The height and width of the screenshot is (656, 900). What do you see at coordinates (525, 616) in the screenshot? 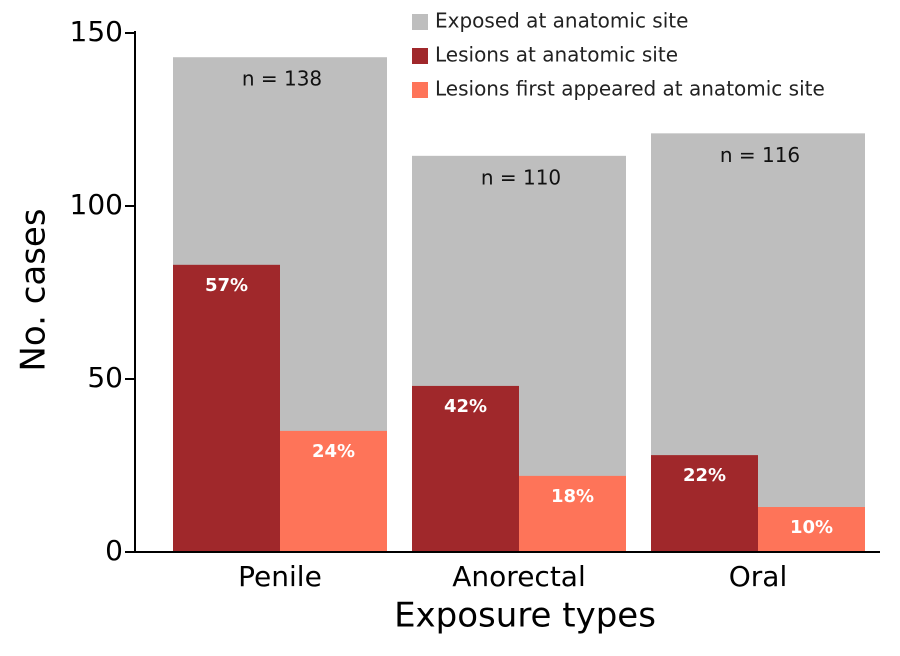
I see `x-axis-title: Exposure types` at bounding box center [525, 616].